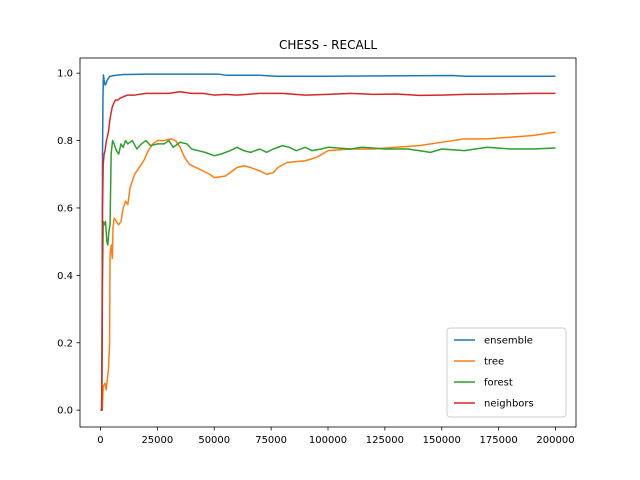  Describe the element at coordinates (100, 440) in the screenshot. I see `x-tick-label: 0` at that location.